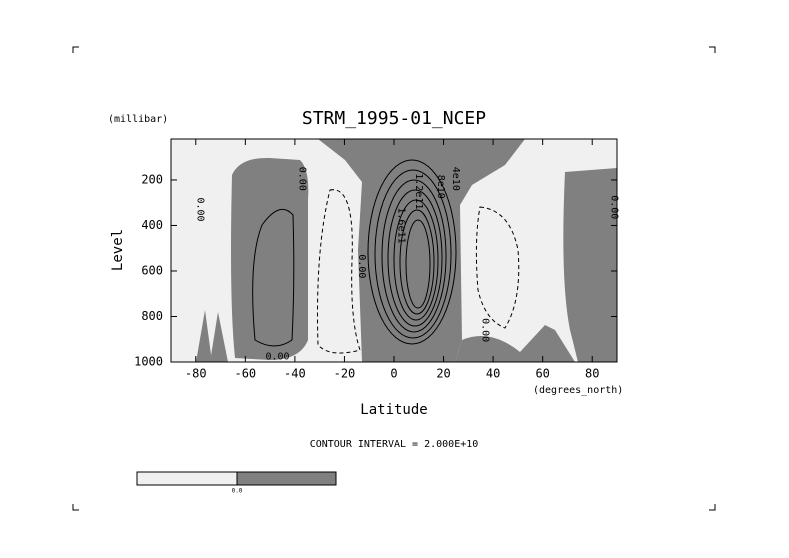  I want to click on y-unit: (millibar), so click(138, 119).